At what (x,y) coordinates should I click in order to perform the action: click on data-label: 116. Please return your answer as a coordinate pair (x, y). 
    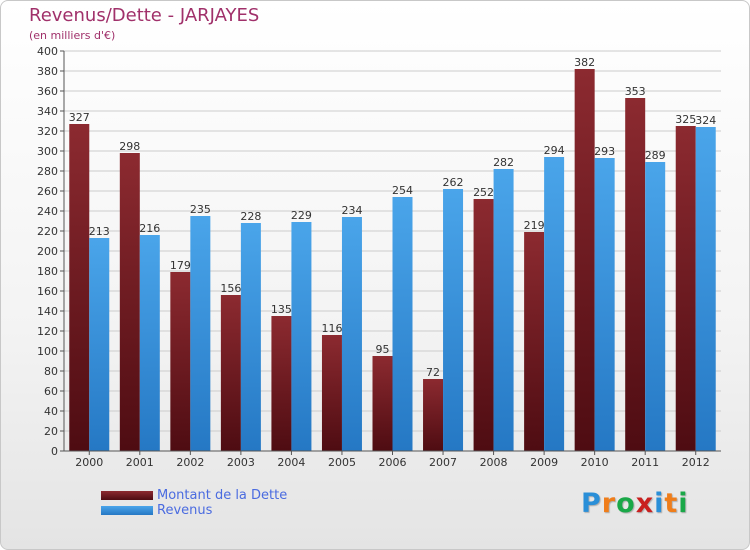
    Looking at the image, I should click on (331, 328).